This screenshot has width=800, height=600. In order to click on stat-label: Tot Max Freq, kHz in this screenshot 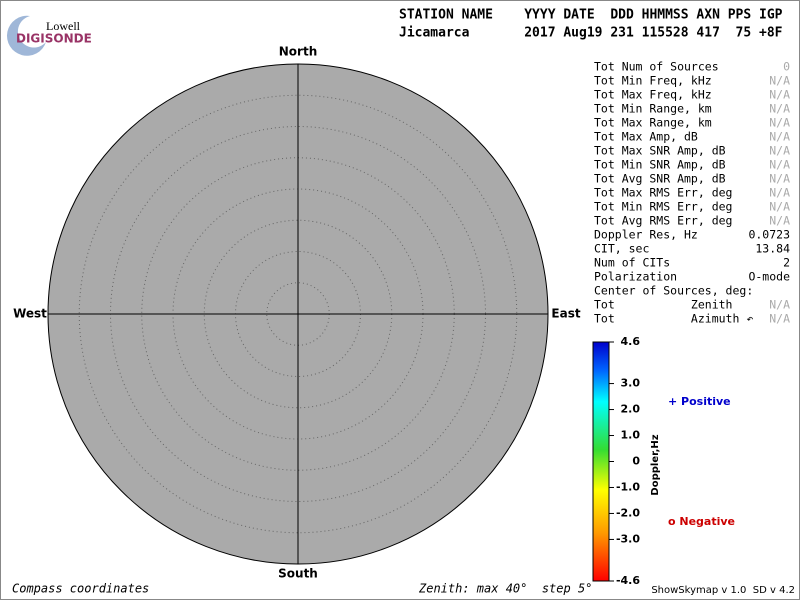, I will do `click(653, 95)`.